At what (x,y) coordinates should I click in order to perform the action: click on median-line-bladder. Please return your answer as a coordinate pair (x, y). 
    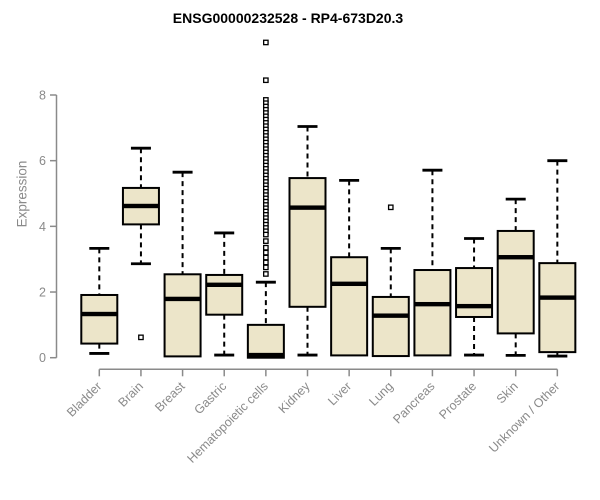
    Looking at the image, I should click on (99, 314).